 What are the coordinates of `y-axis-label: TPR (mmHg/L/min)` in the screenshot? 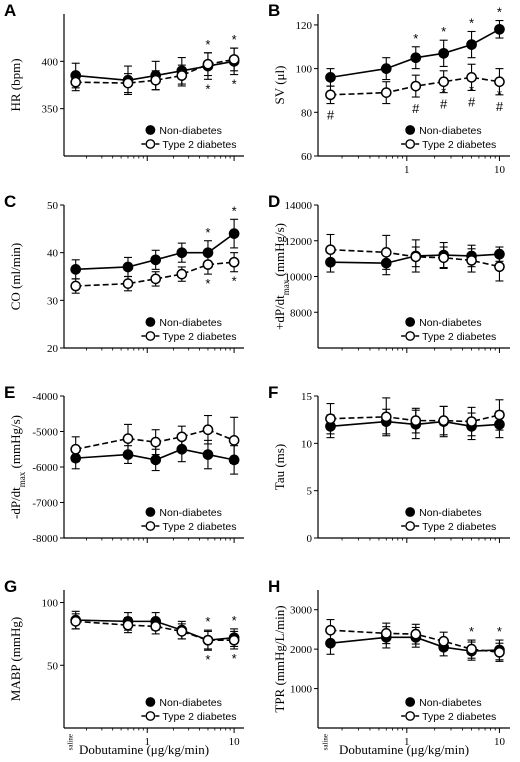 It's located at (279, 658).